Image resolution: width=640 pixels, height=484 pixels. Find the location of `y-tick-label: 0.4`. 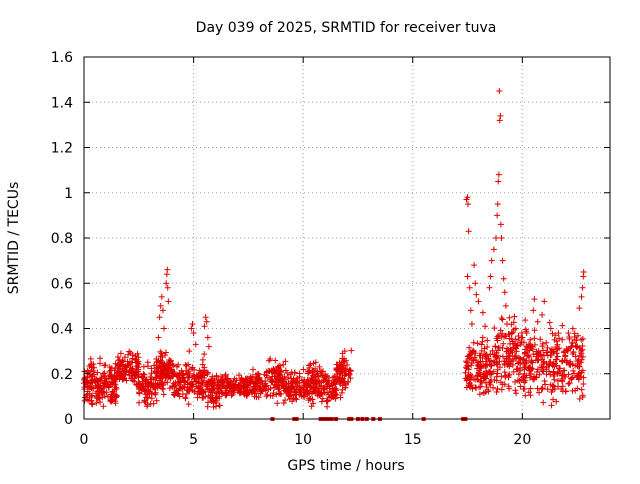

y-tick-label: 0.4 is located at coordinates (62, 330).